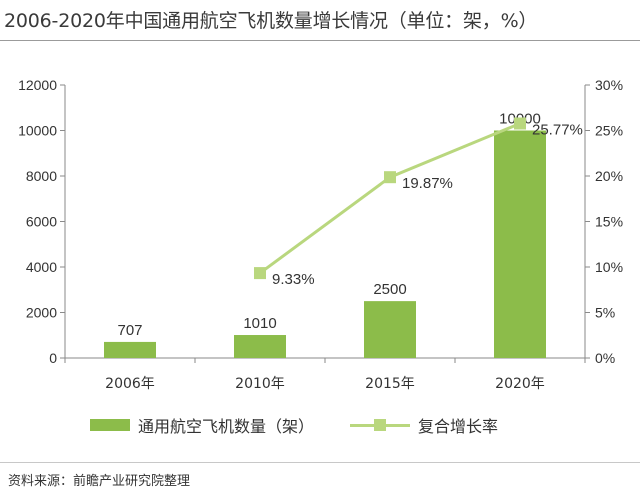 Image resolution: width=640 pixels, height=490 pixels. What do you see at coordinates (41, 313) in the screenshot?
I see `y-left-tick-label: 2000` at bounding box center [41, 313].